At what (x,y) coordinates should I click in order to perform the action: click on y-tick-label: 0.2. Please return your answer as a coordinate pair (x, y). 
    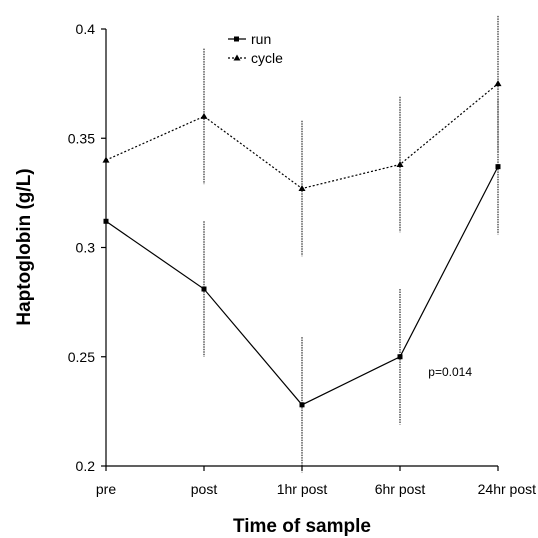
    Looking at the image, I should click on (86, 466).